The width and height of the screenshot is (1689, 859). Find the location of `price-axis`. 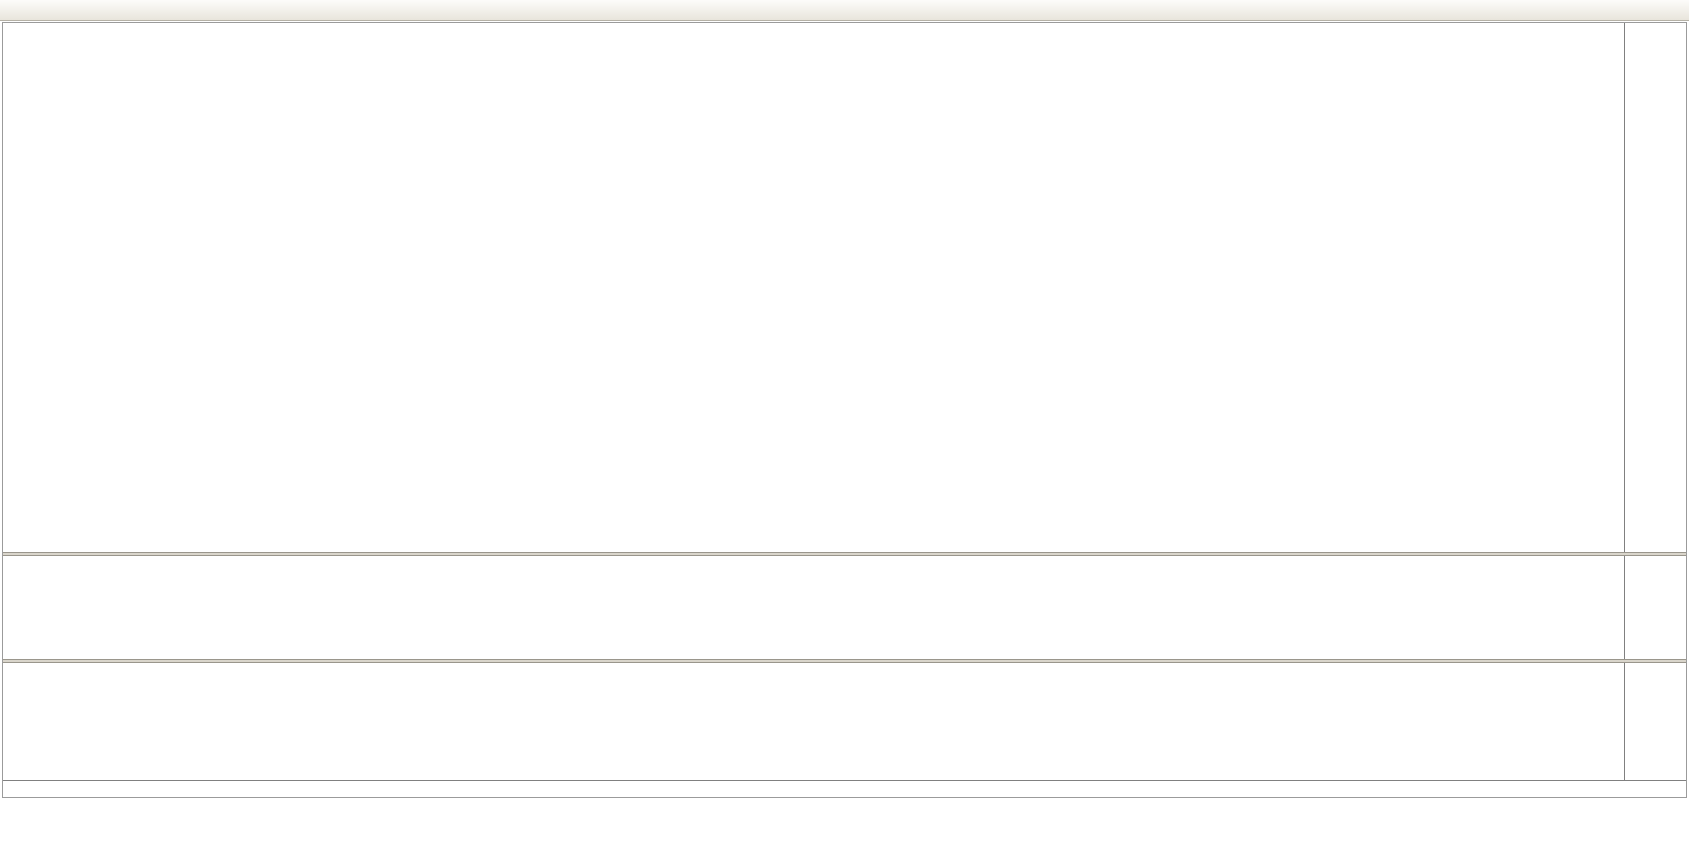

price-axis is located at coordinates (1655, 287).